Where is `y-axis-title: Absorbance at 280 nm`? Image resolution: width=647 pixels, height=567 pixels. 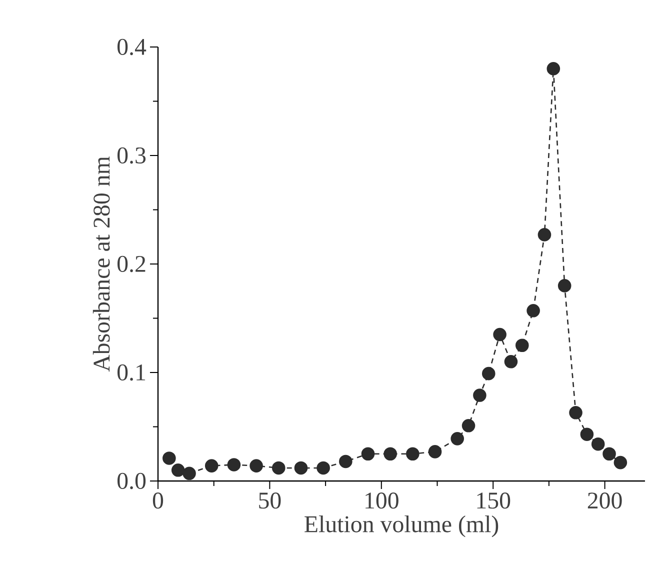 y-axis-title: Absorbance at 280 nm is located at coordinates (101, 264).